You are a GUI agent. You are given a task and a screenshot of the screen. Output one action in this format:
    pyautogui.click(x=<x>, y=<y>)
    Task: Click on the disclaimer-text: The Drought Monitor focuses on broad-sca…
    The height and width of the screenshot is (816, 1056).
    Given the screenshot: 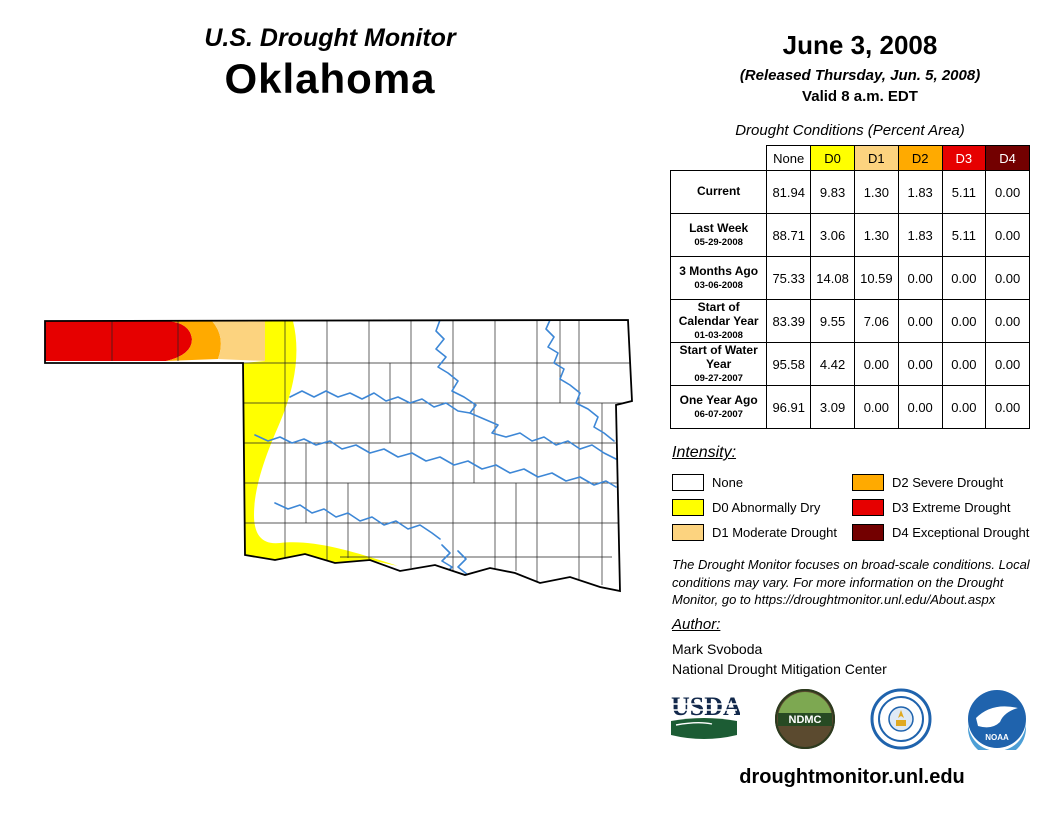 What is the action you would take?
    pyautogui.click(x=851, y=582)
    